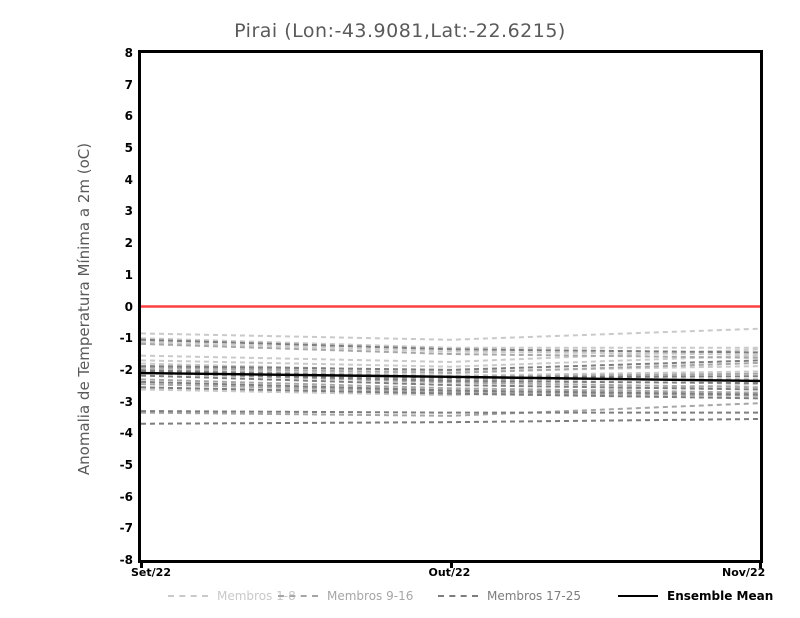 The image size is (800, 618). What do you see at coordinates (126, 464) in the screenshot?
I see `y-tick-label: -5` at bounding box center [126, 464].